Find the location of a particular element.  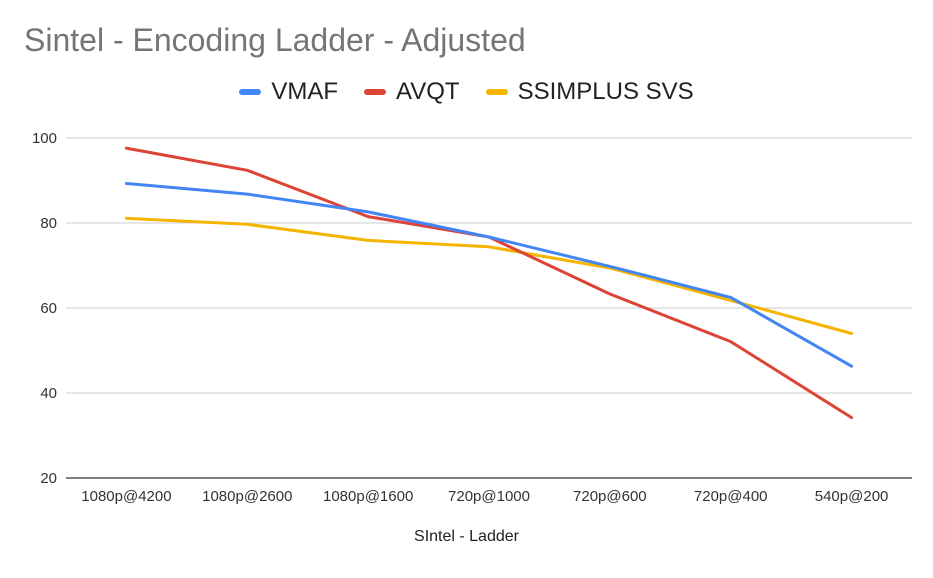

x-axis-title: SIntel - Ladder is located at coordinates (466, 536).